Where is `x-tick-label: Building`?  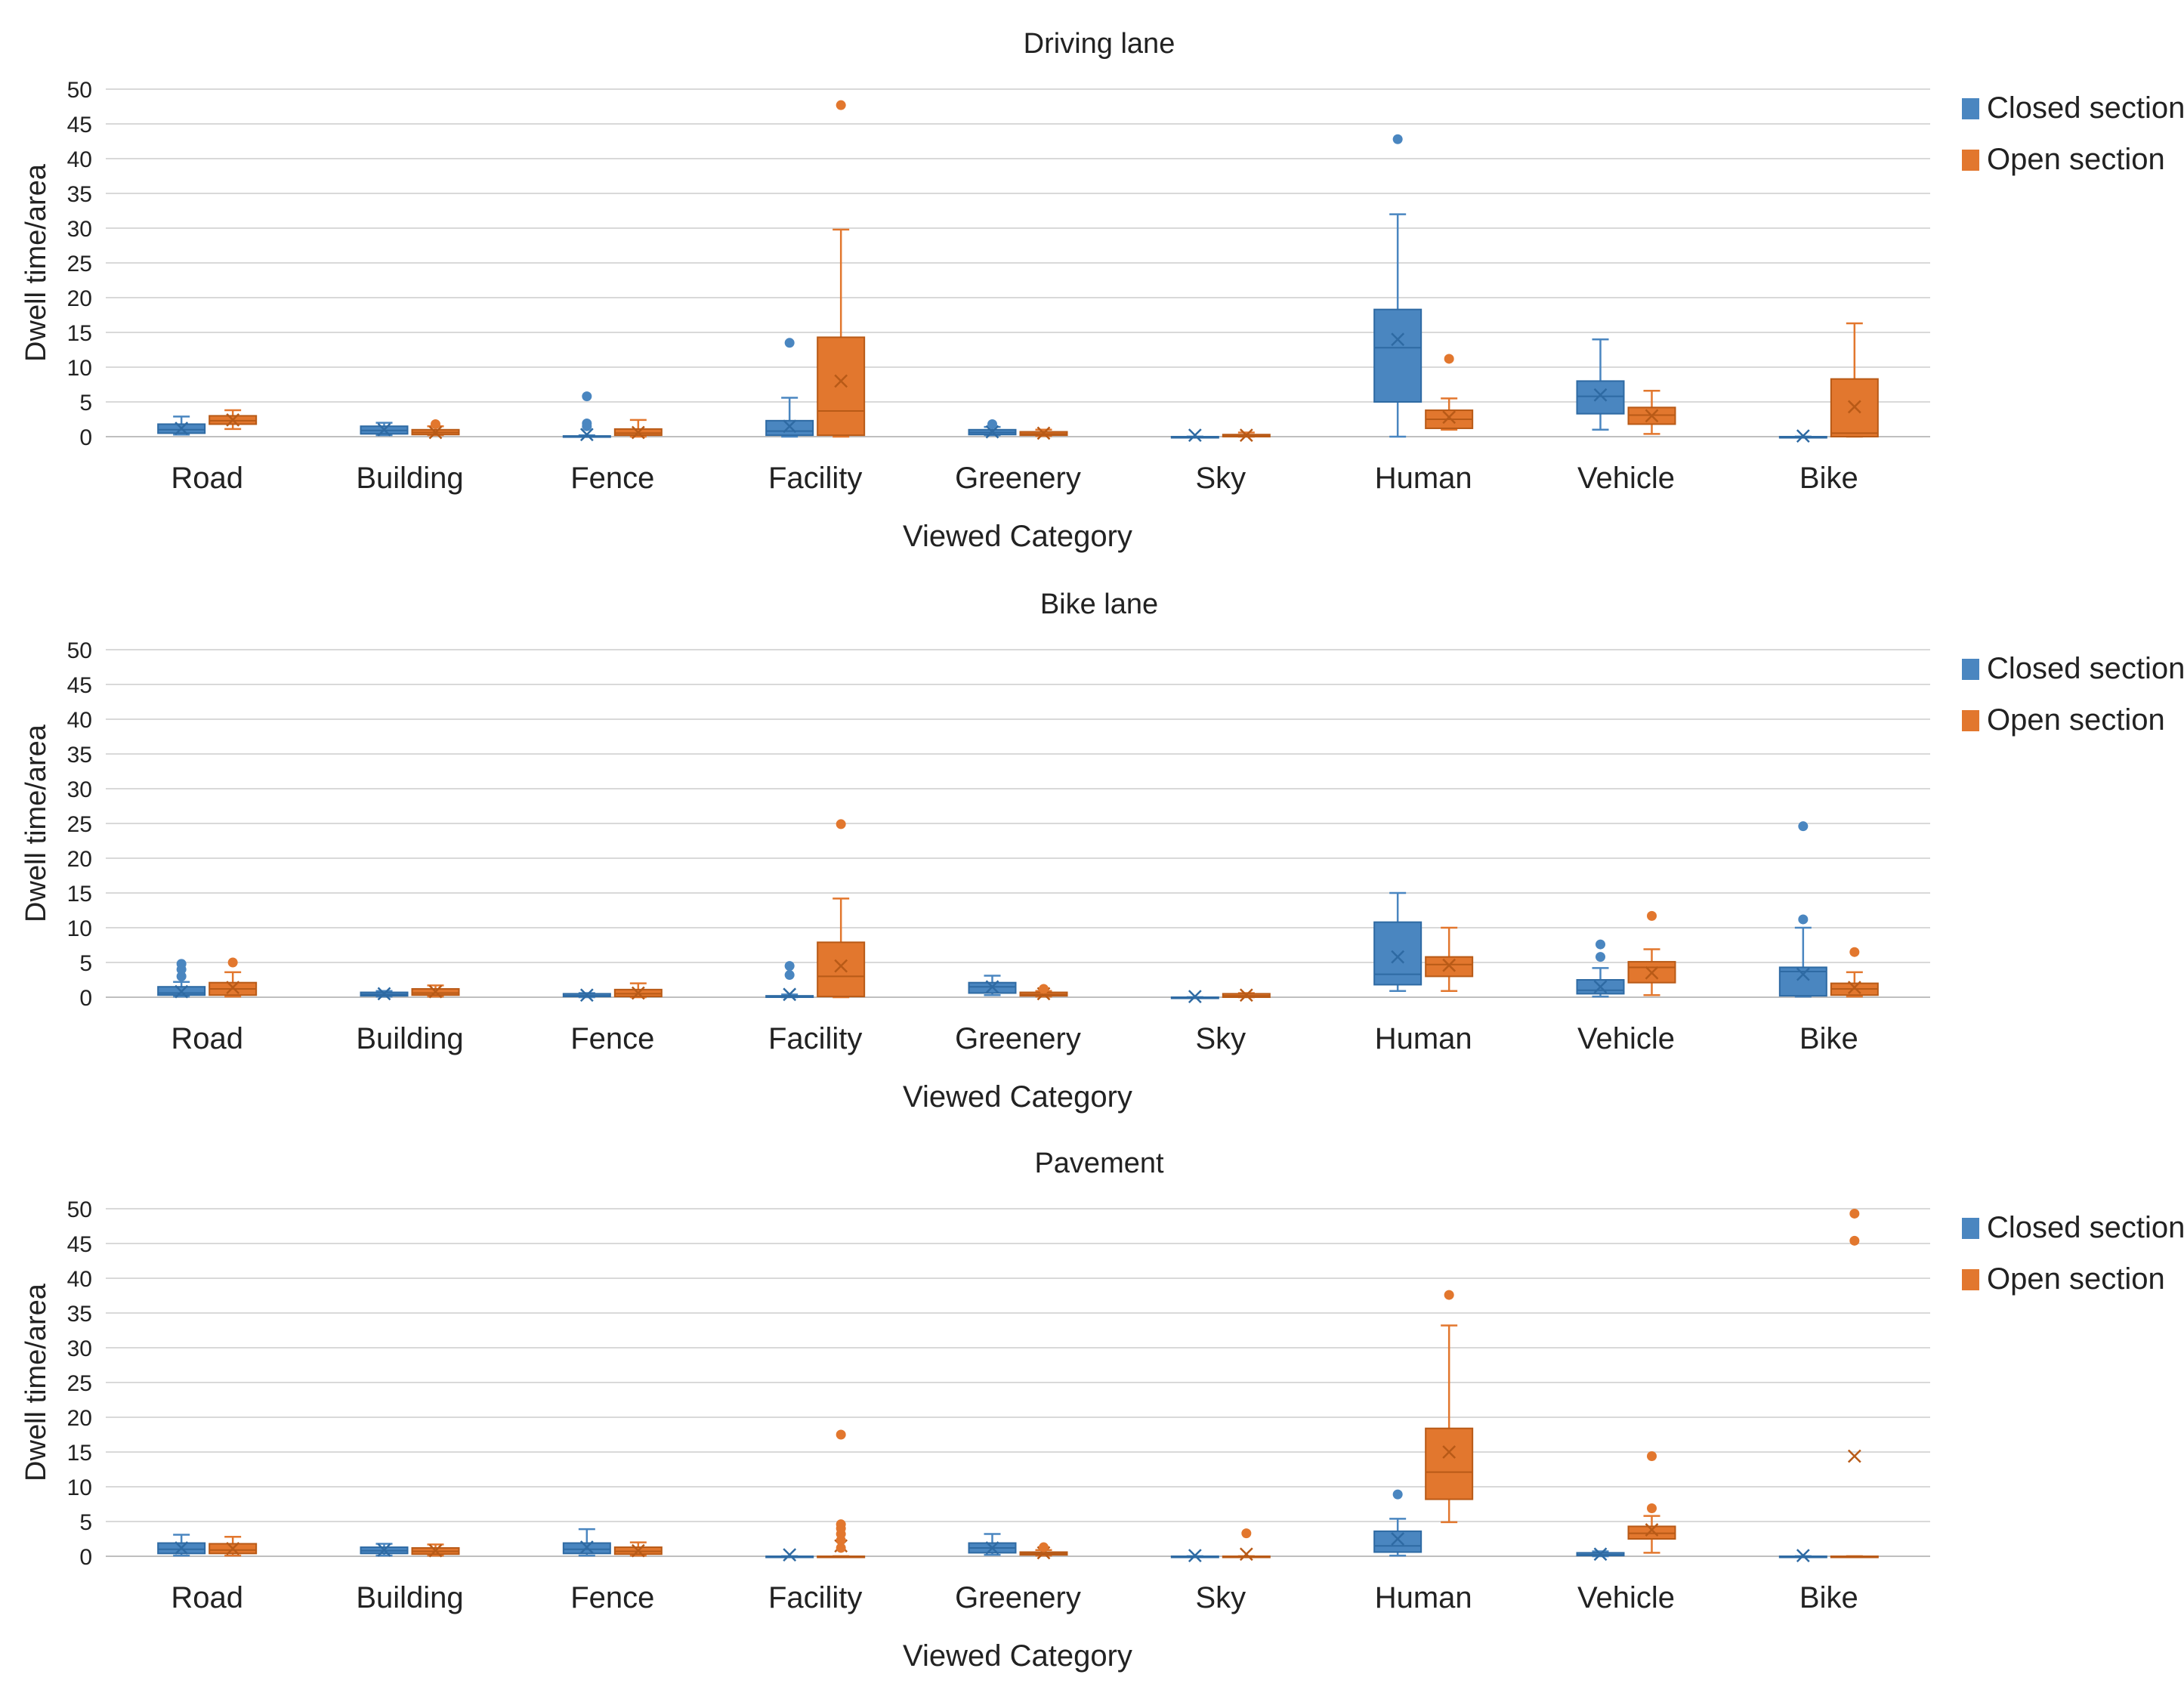
x-tick-label: Building is located at coordinates (409, 479).